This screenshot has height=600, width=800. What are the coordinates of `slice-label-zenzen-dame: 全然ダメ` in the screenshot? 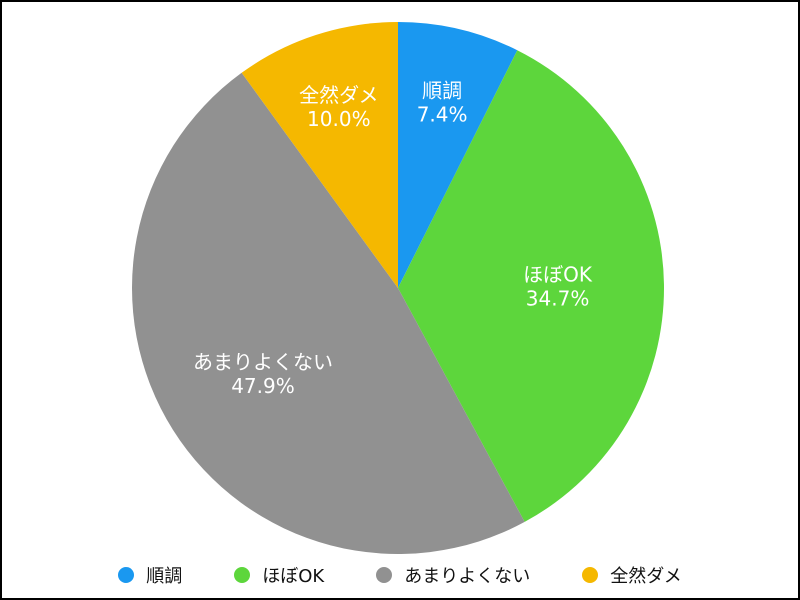 It's located at (338, 95).